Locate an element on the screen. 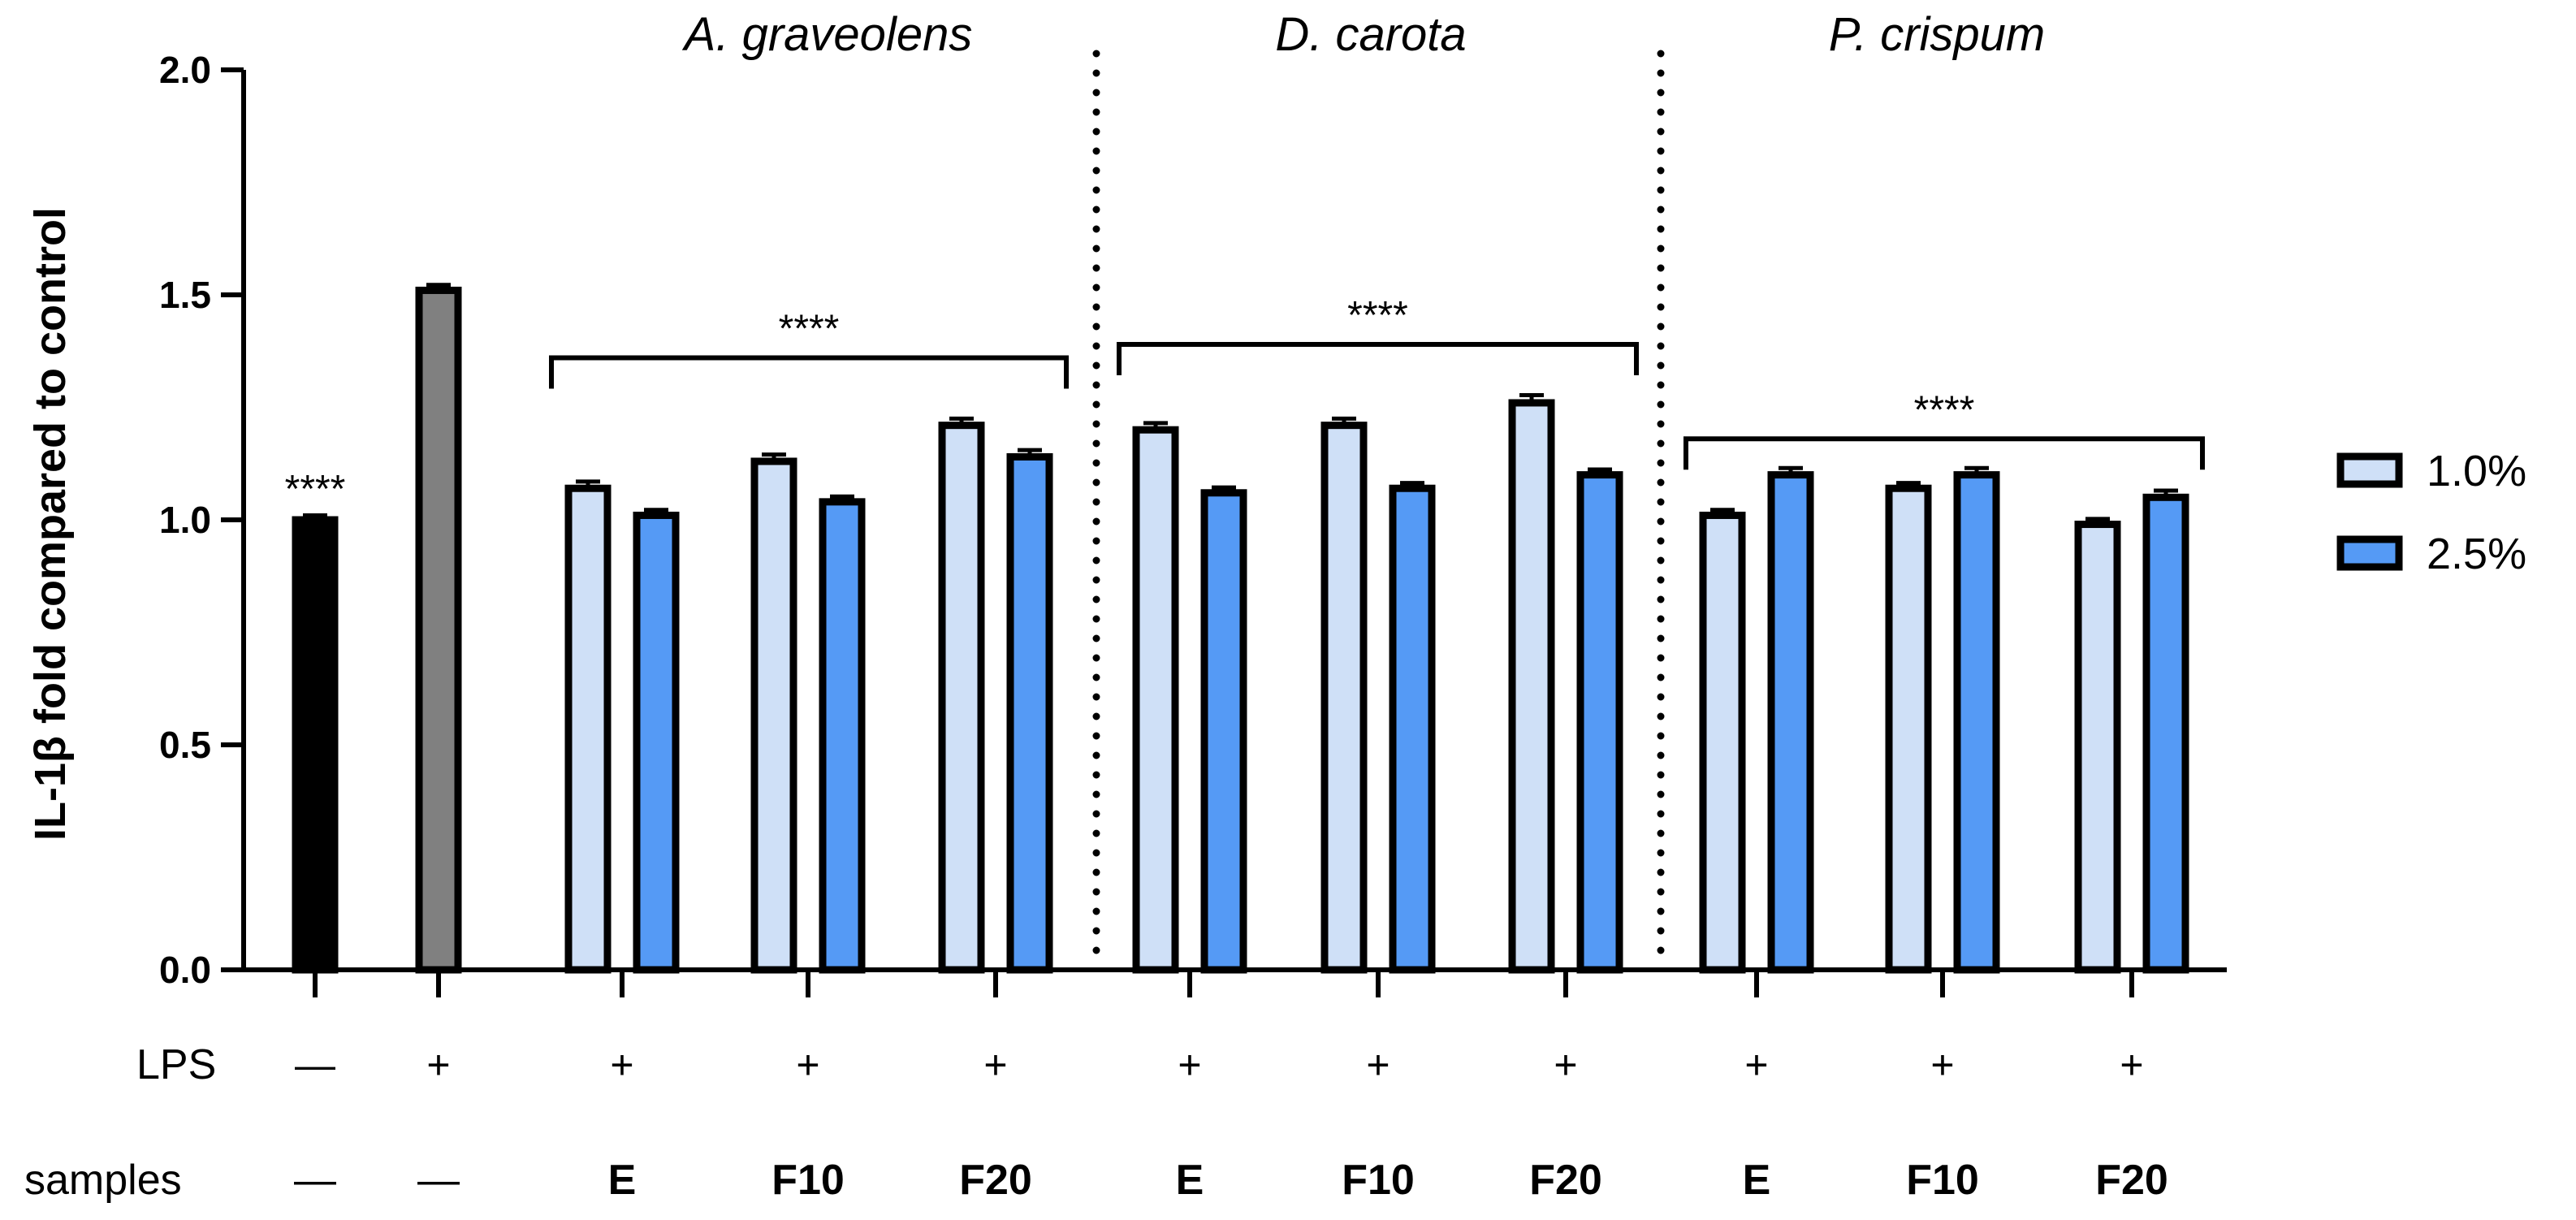 This screenshot has width=2576, height=1220. y-tick-label: 1.0 is located at coordinates (185, 520).